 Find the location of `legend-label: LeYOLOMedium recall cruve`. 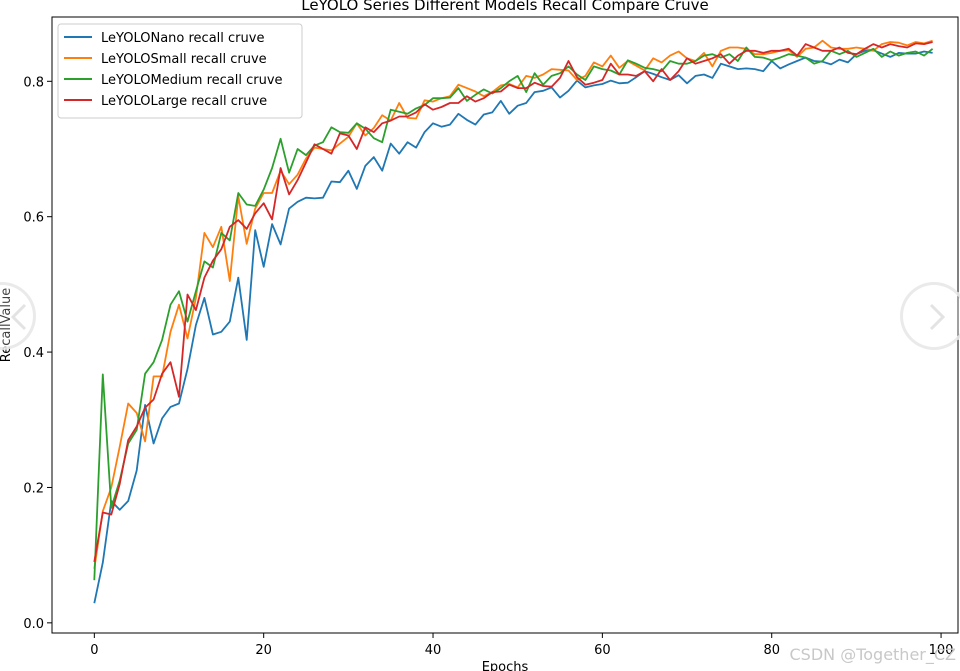

legend-label: LeYOLOMedium recall cruve is located at coordinates (192, 80).